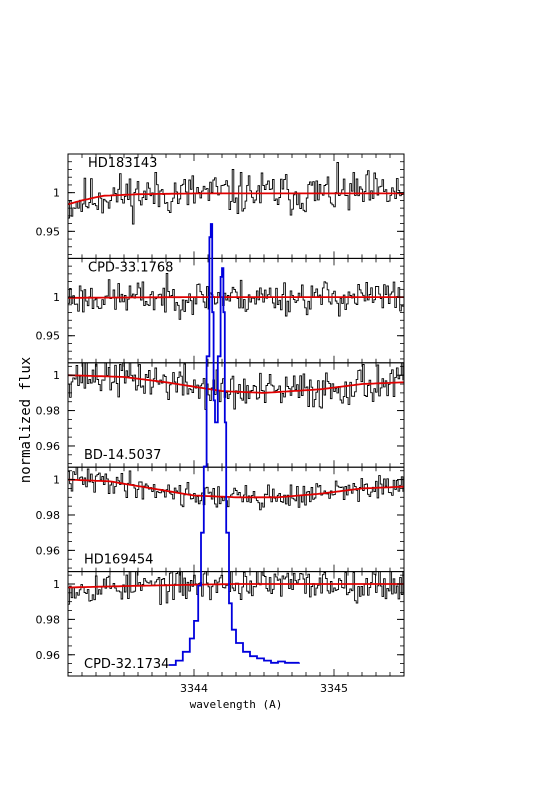  I want to click on panel-BD-14.5037: 1 0.98 0.96 BD-14.5037, so click(220, 415).